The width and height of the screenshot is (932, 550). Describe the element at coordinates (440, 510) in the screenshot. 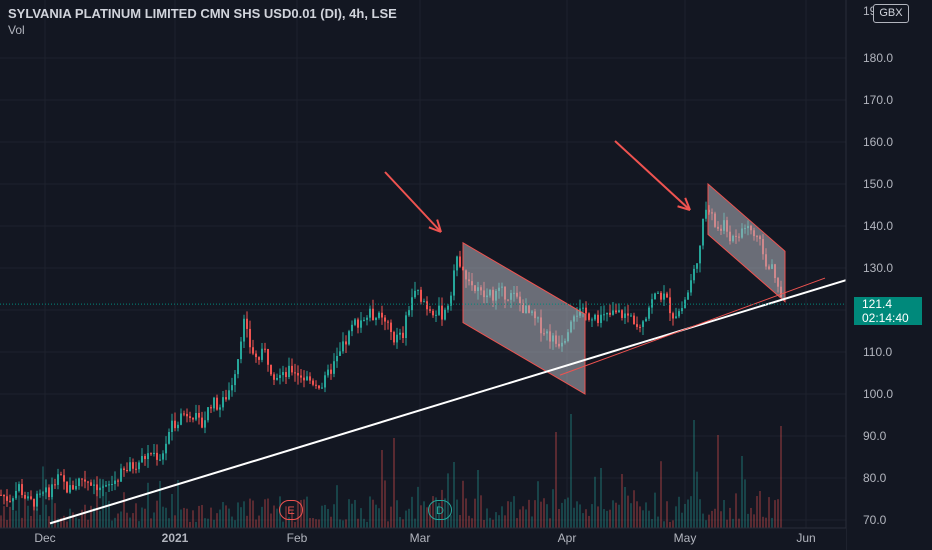

I see `dividend-marker: D` at that location.